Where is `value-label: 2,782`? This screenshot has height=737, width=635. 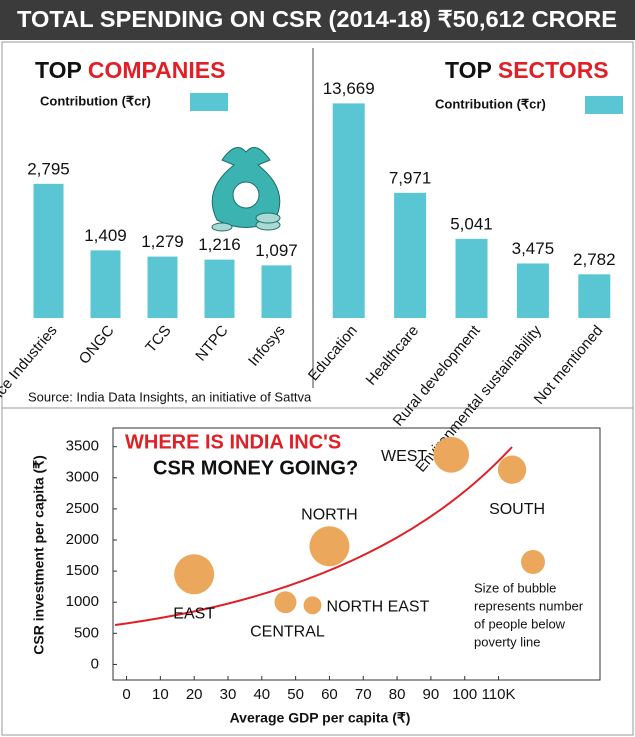 value-label: 2,782 is located at coordinates (594, 259).